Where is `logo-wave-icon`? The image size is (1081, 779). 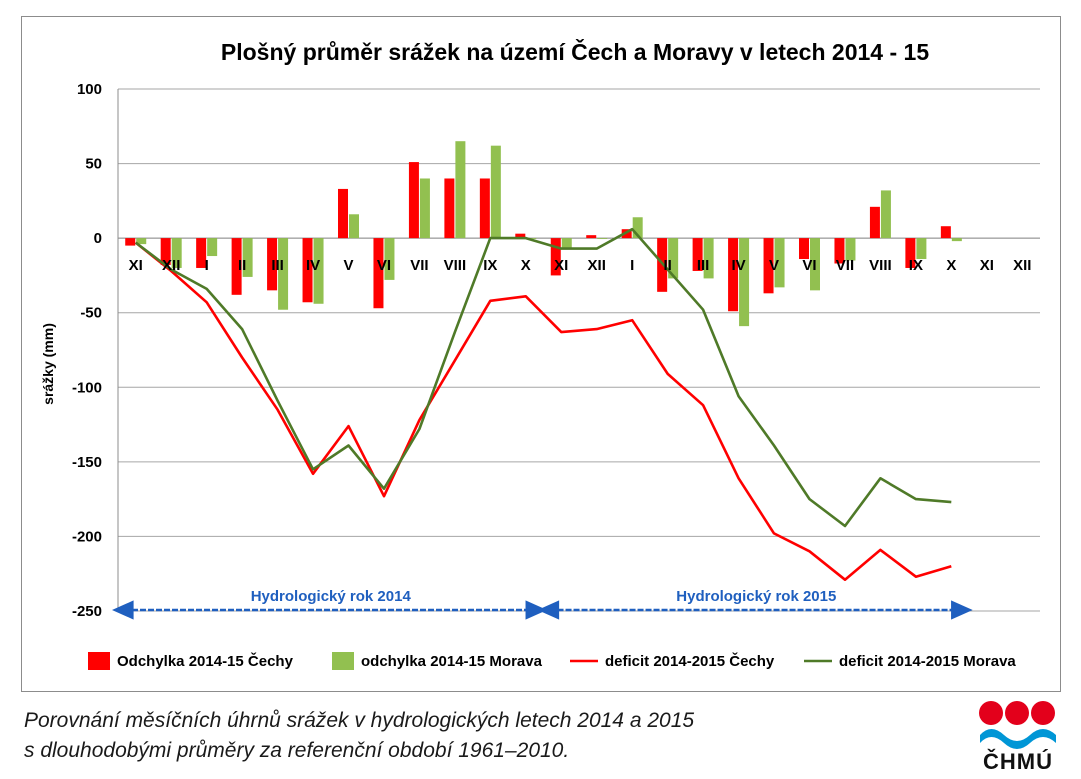 logo-wave-icon is located at coordinates (1018, 739).